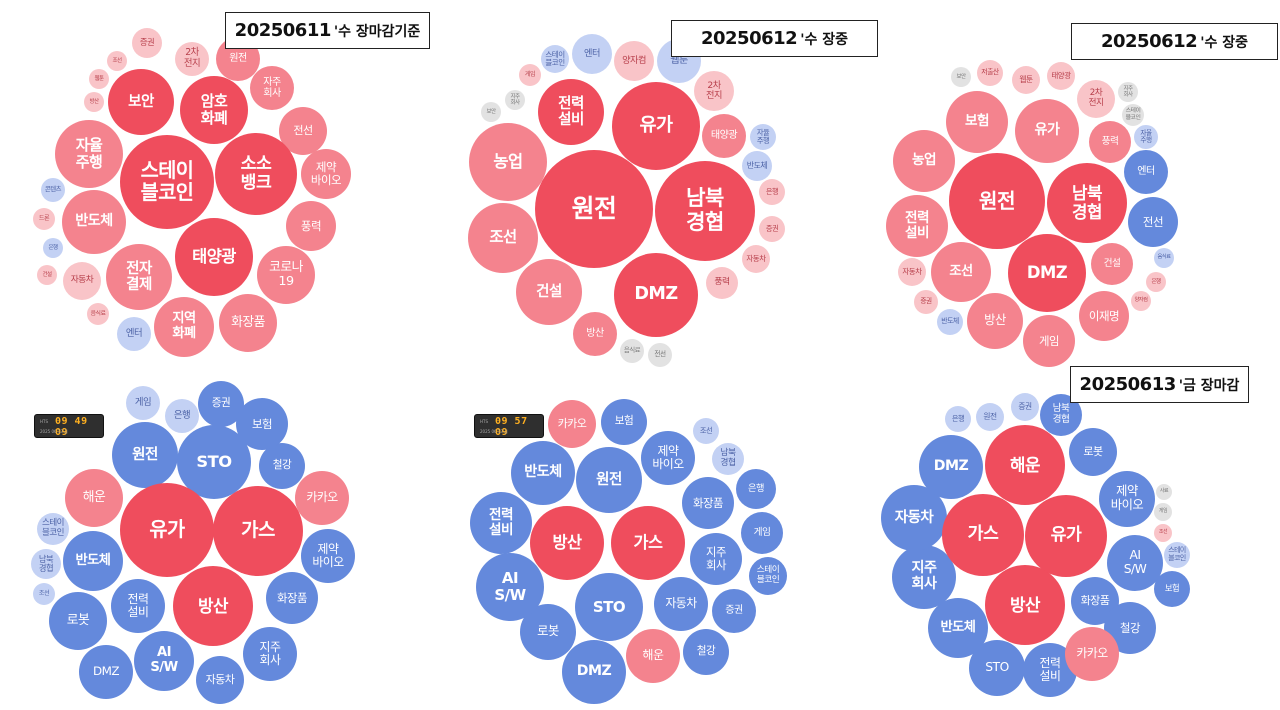 This screenshot has width=1280, height=710. What do you see at coordinates (1061, 76) in the screenshot?
I see `bubble-3-16: 태양광` at bounding box center [1061, 76].